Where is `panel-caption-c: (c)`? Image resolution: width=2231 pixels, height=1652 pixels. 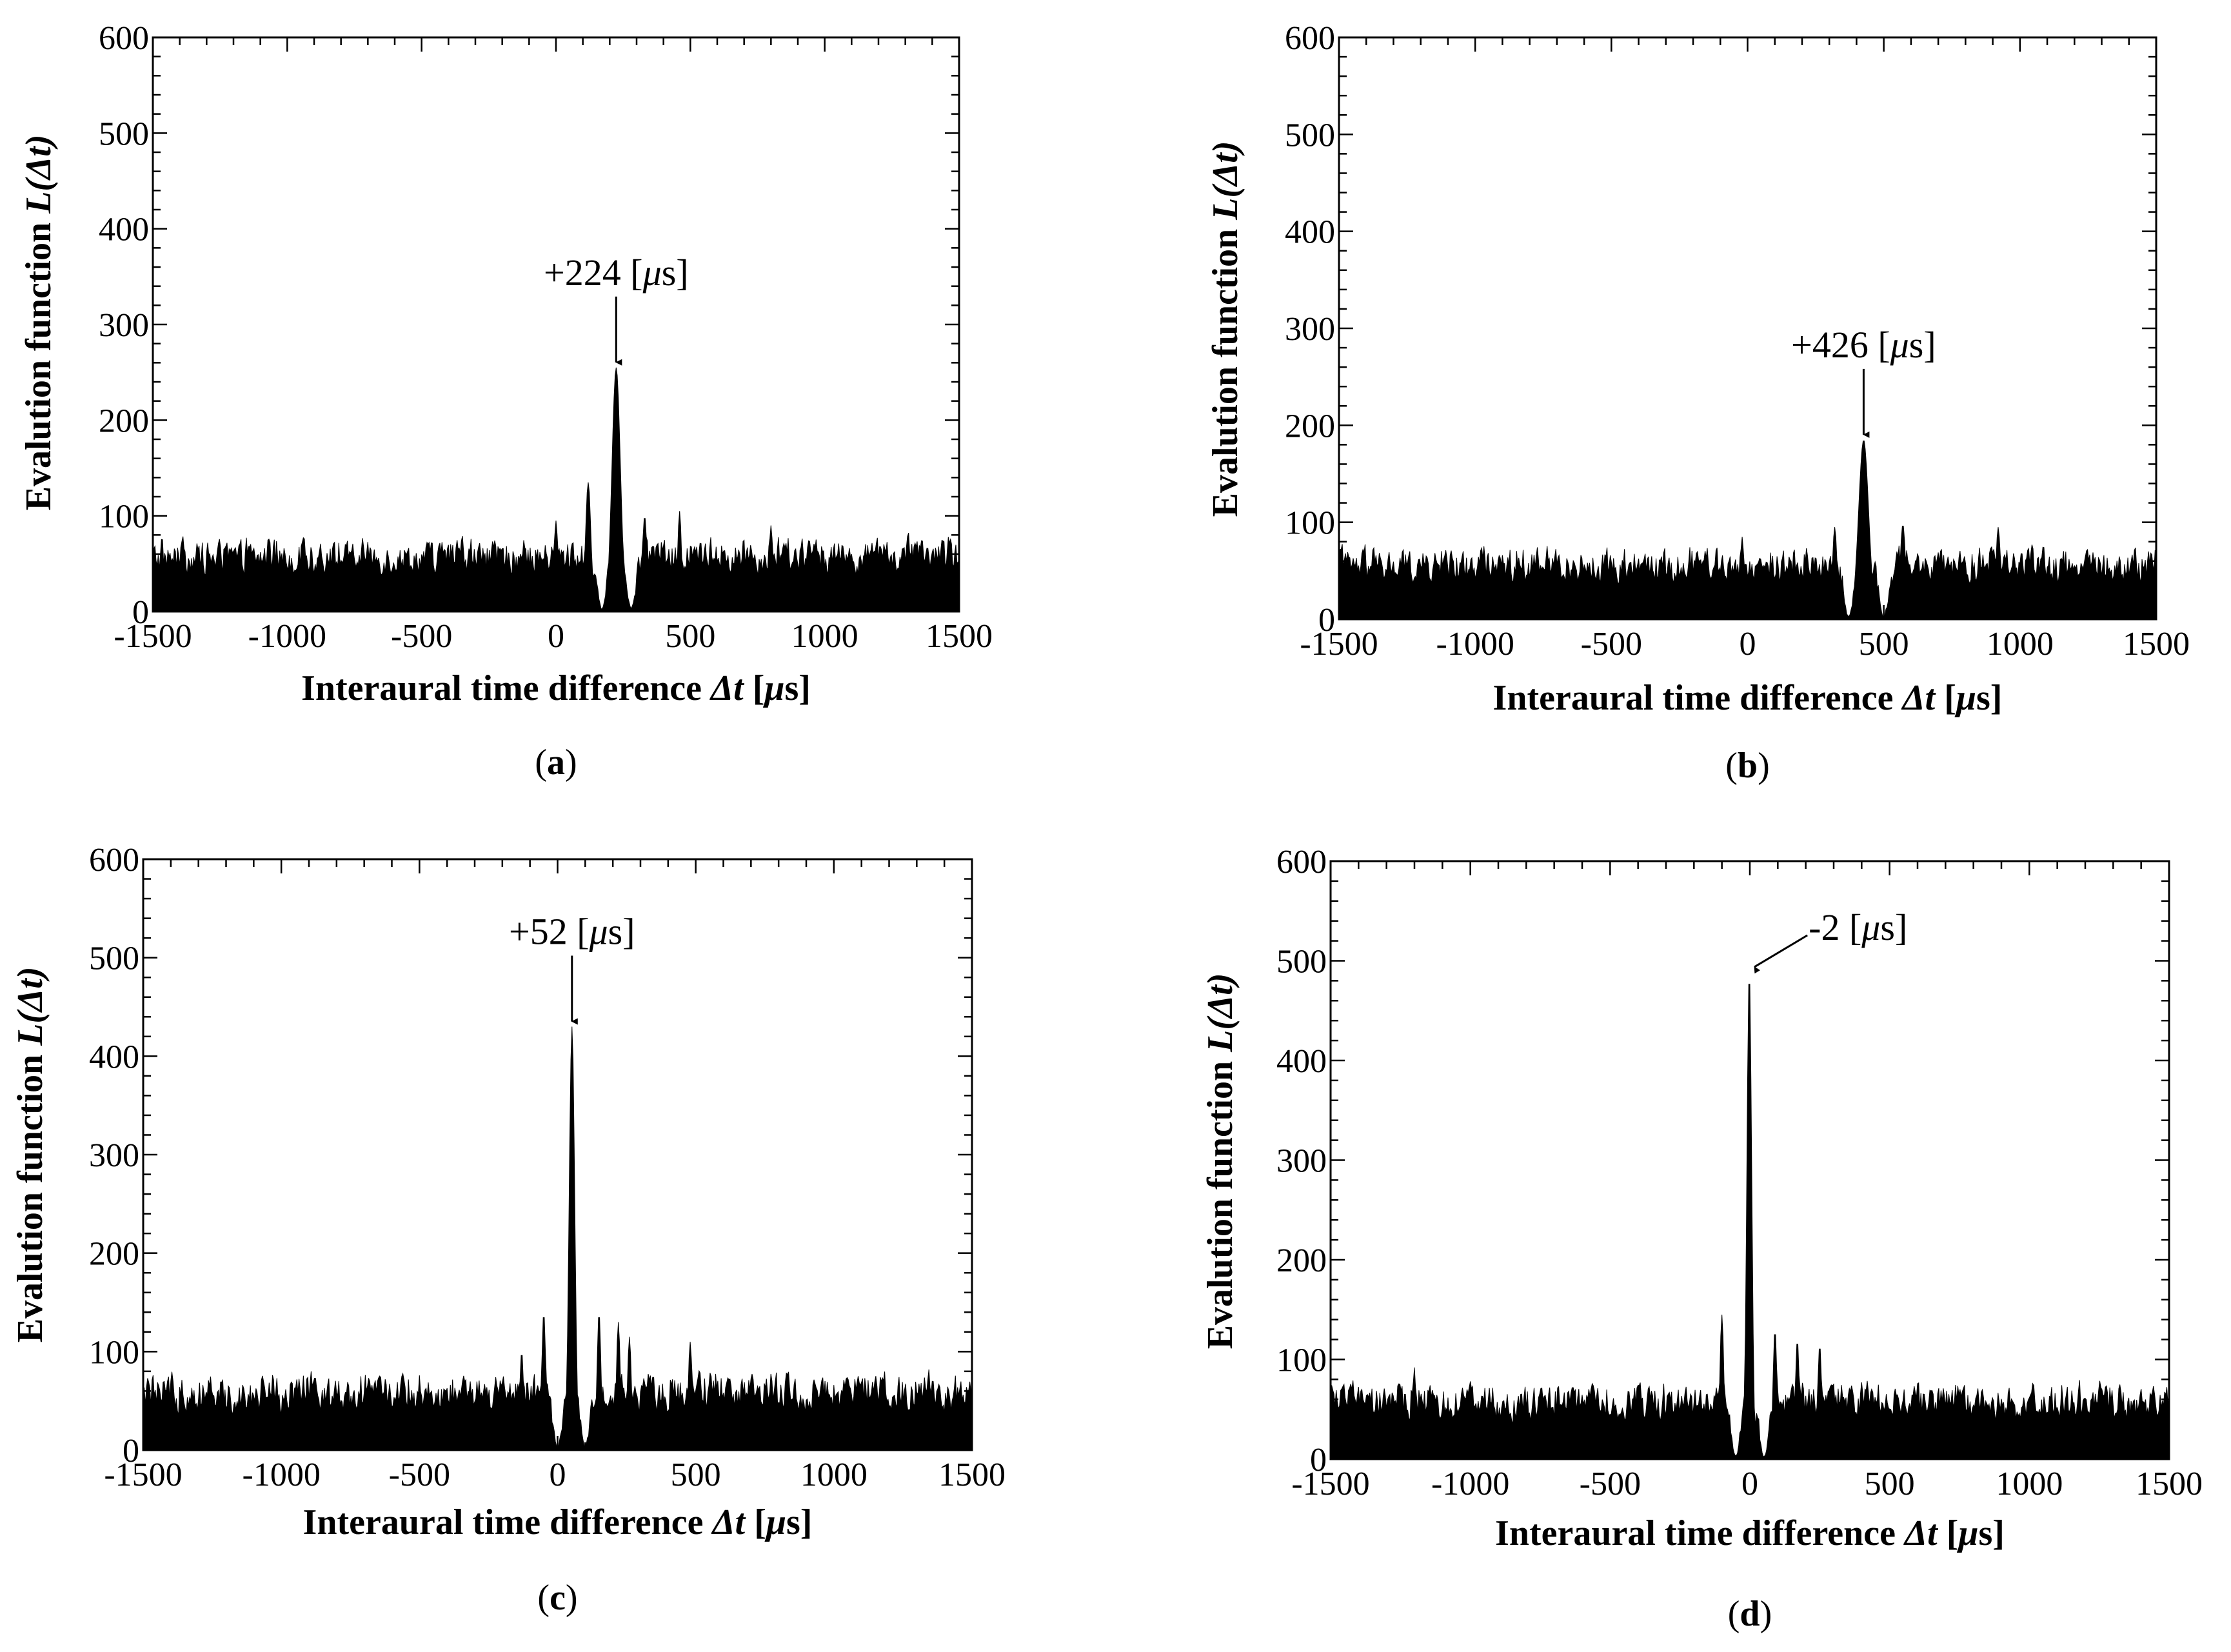 panel-caption-c: (c) is located at coordinates (557, 1598).